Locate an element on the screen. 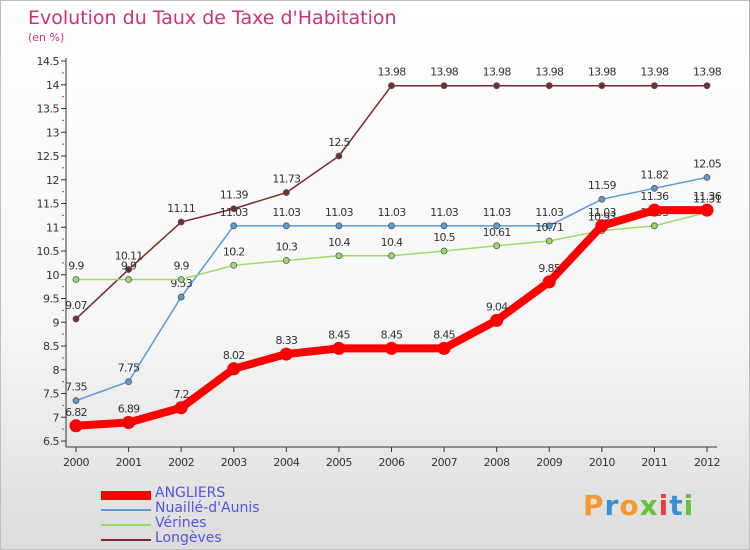  legend-label: ANGLIERS is located at coordinates (190, 493).